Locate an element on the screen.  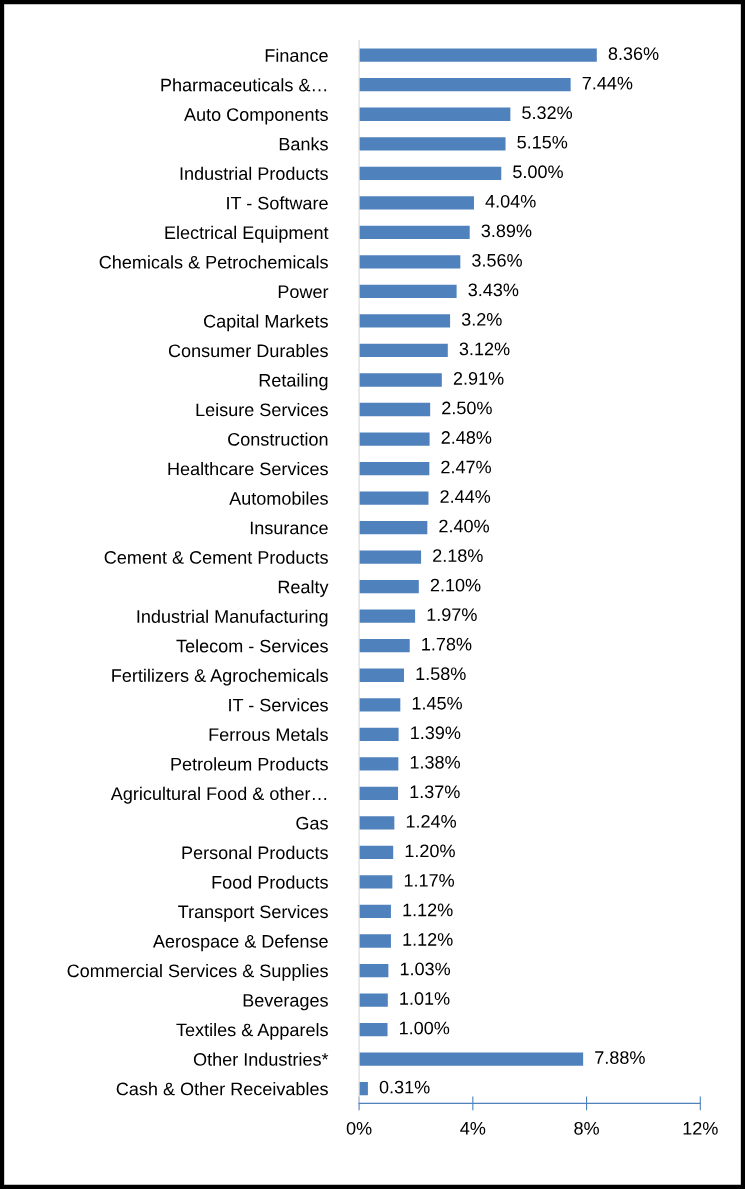
y-tick-label: Finance is located at coordinates (296, 55).